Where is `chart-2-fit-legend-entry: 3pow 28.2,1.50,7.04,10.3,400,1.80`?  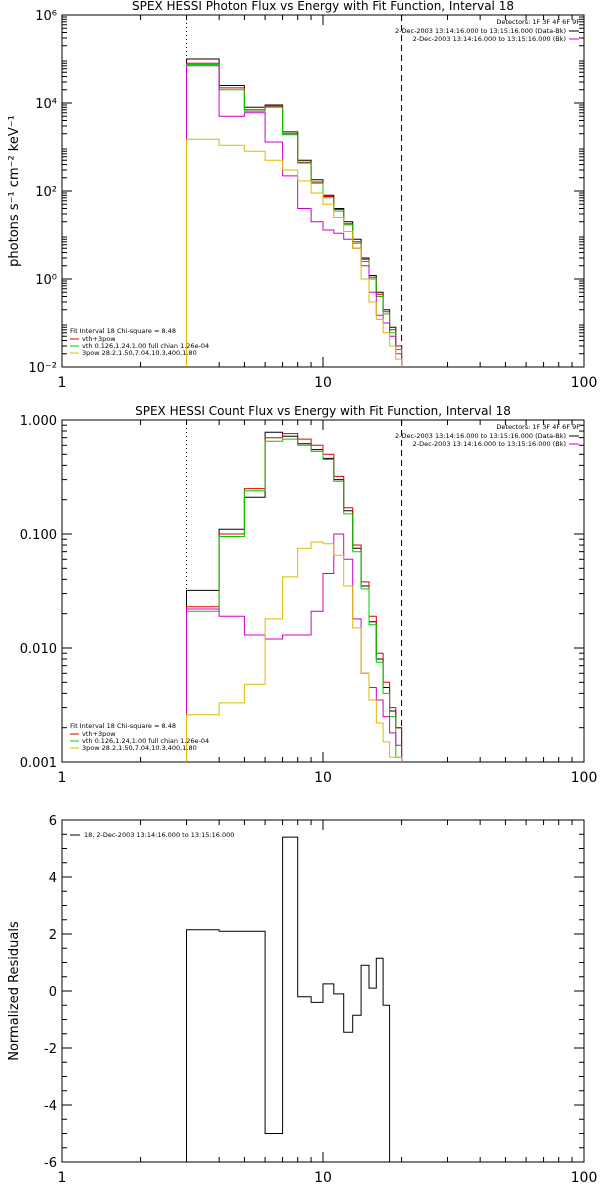
chart-2-fit-legend-entry: 3pow 28.2,1.50,7.04,10.3,400,1.80 is located at coordinates (139, 748).